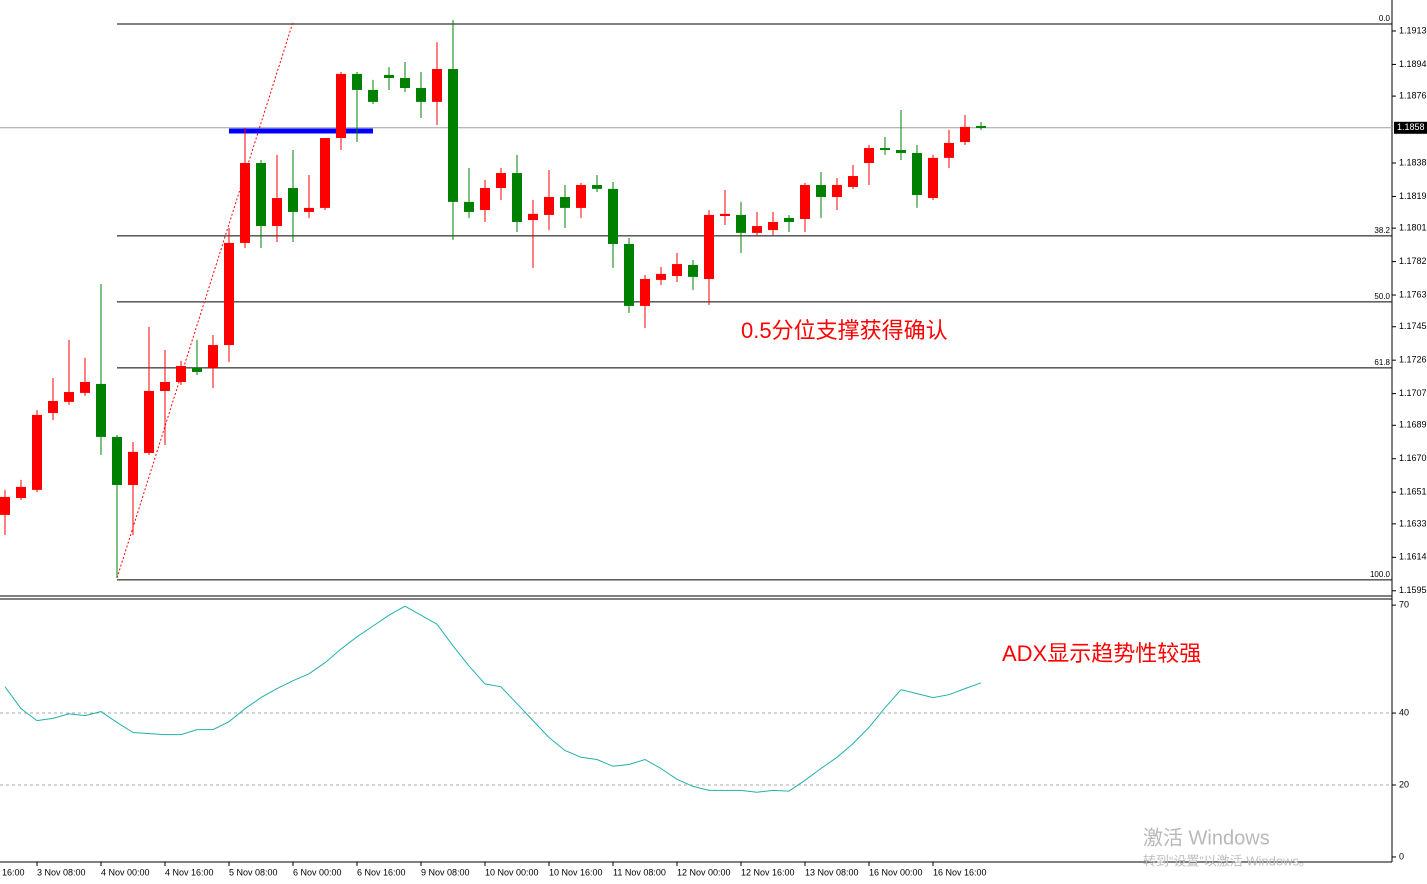 The height and width of the screenshot is (884, 1427). What do you see at coordinates (844, 330) in the screenshot?
I see `annotation: 0.5分位支撑获得确认` at bounding box center [844, 330].